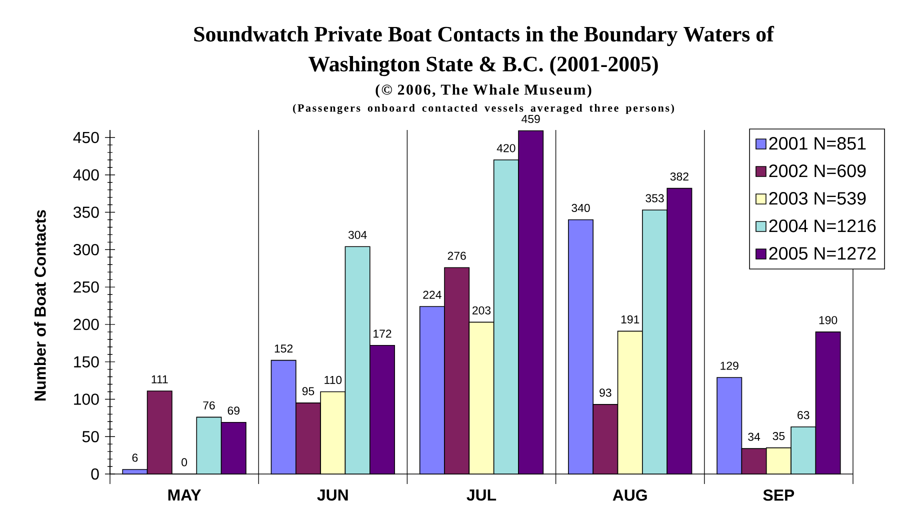 This screenshot has width=913, height=517. I want to click on y-tick-label: 400, so click(86, 175).